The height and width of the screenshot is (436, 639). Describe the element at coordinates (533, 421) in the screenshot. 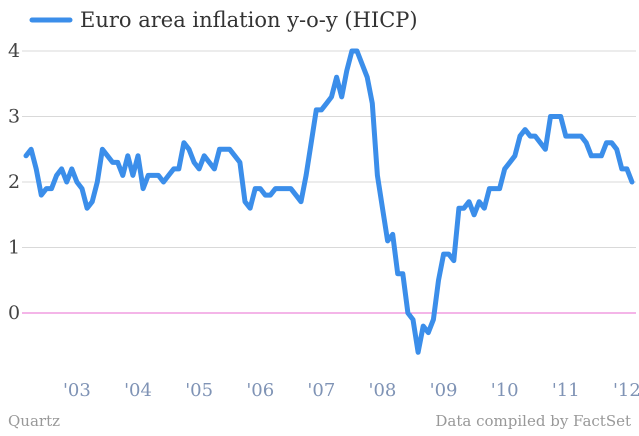

I see `source-right: Data compiled by FactSet` at that location.